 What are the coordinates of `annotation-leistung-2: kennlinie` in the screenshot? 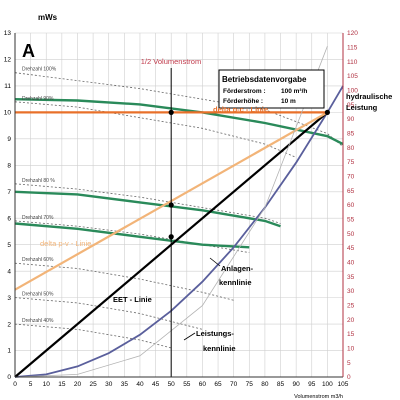 It's located at (219, 348).